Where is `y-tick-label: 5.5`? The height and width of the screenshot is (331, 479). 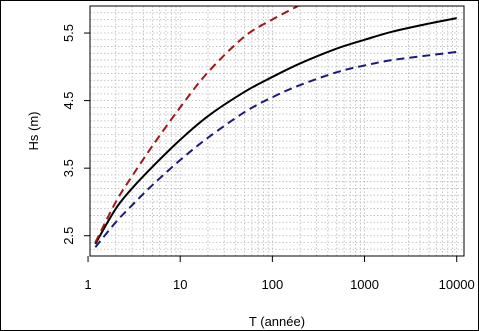 y-tick-label: 5.5 is located at coordinates (68, 33).